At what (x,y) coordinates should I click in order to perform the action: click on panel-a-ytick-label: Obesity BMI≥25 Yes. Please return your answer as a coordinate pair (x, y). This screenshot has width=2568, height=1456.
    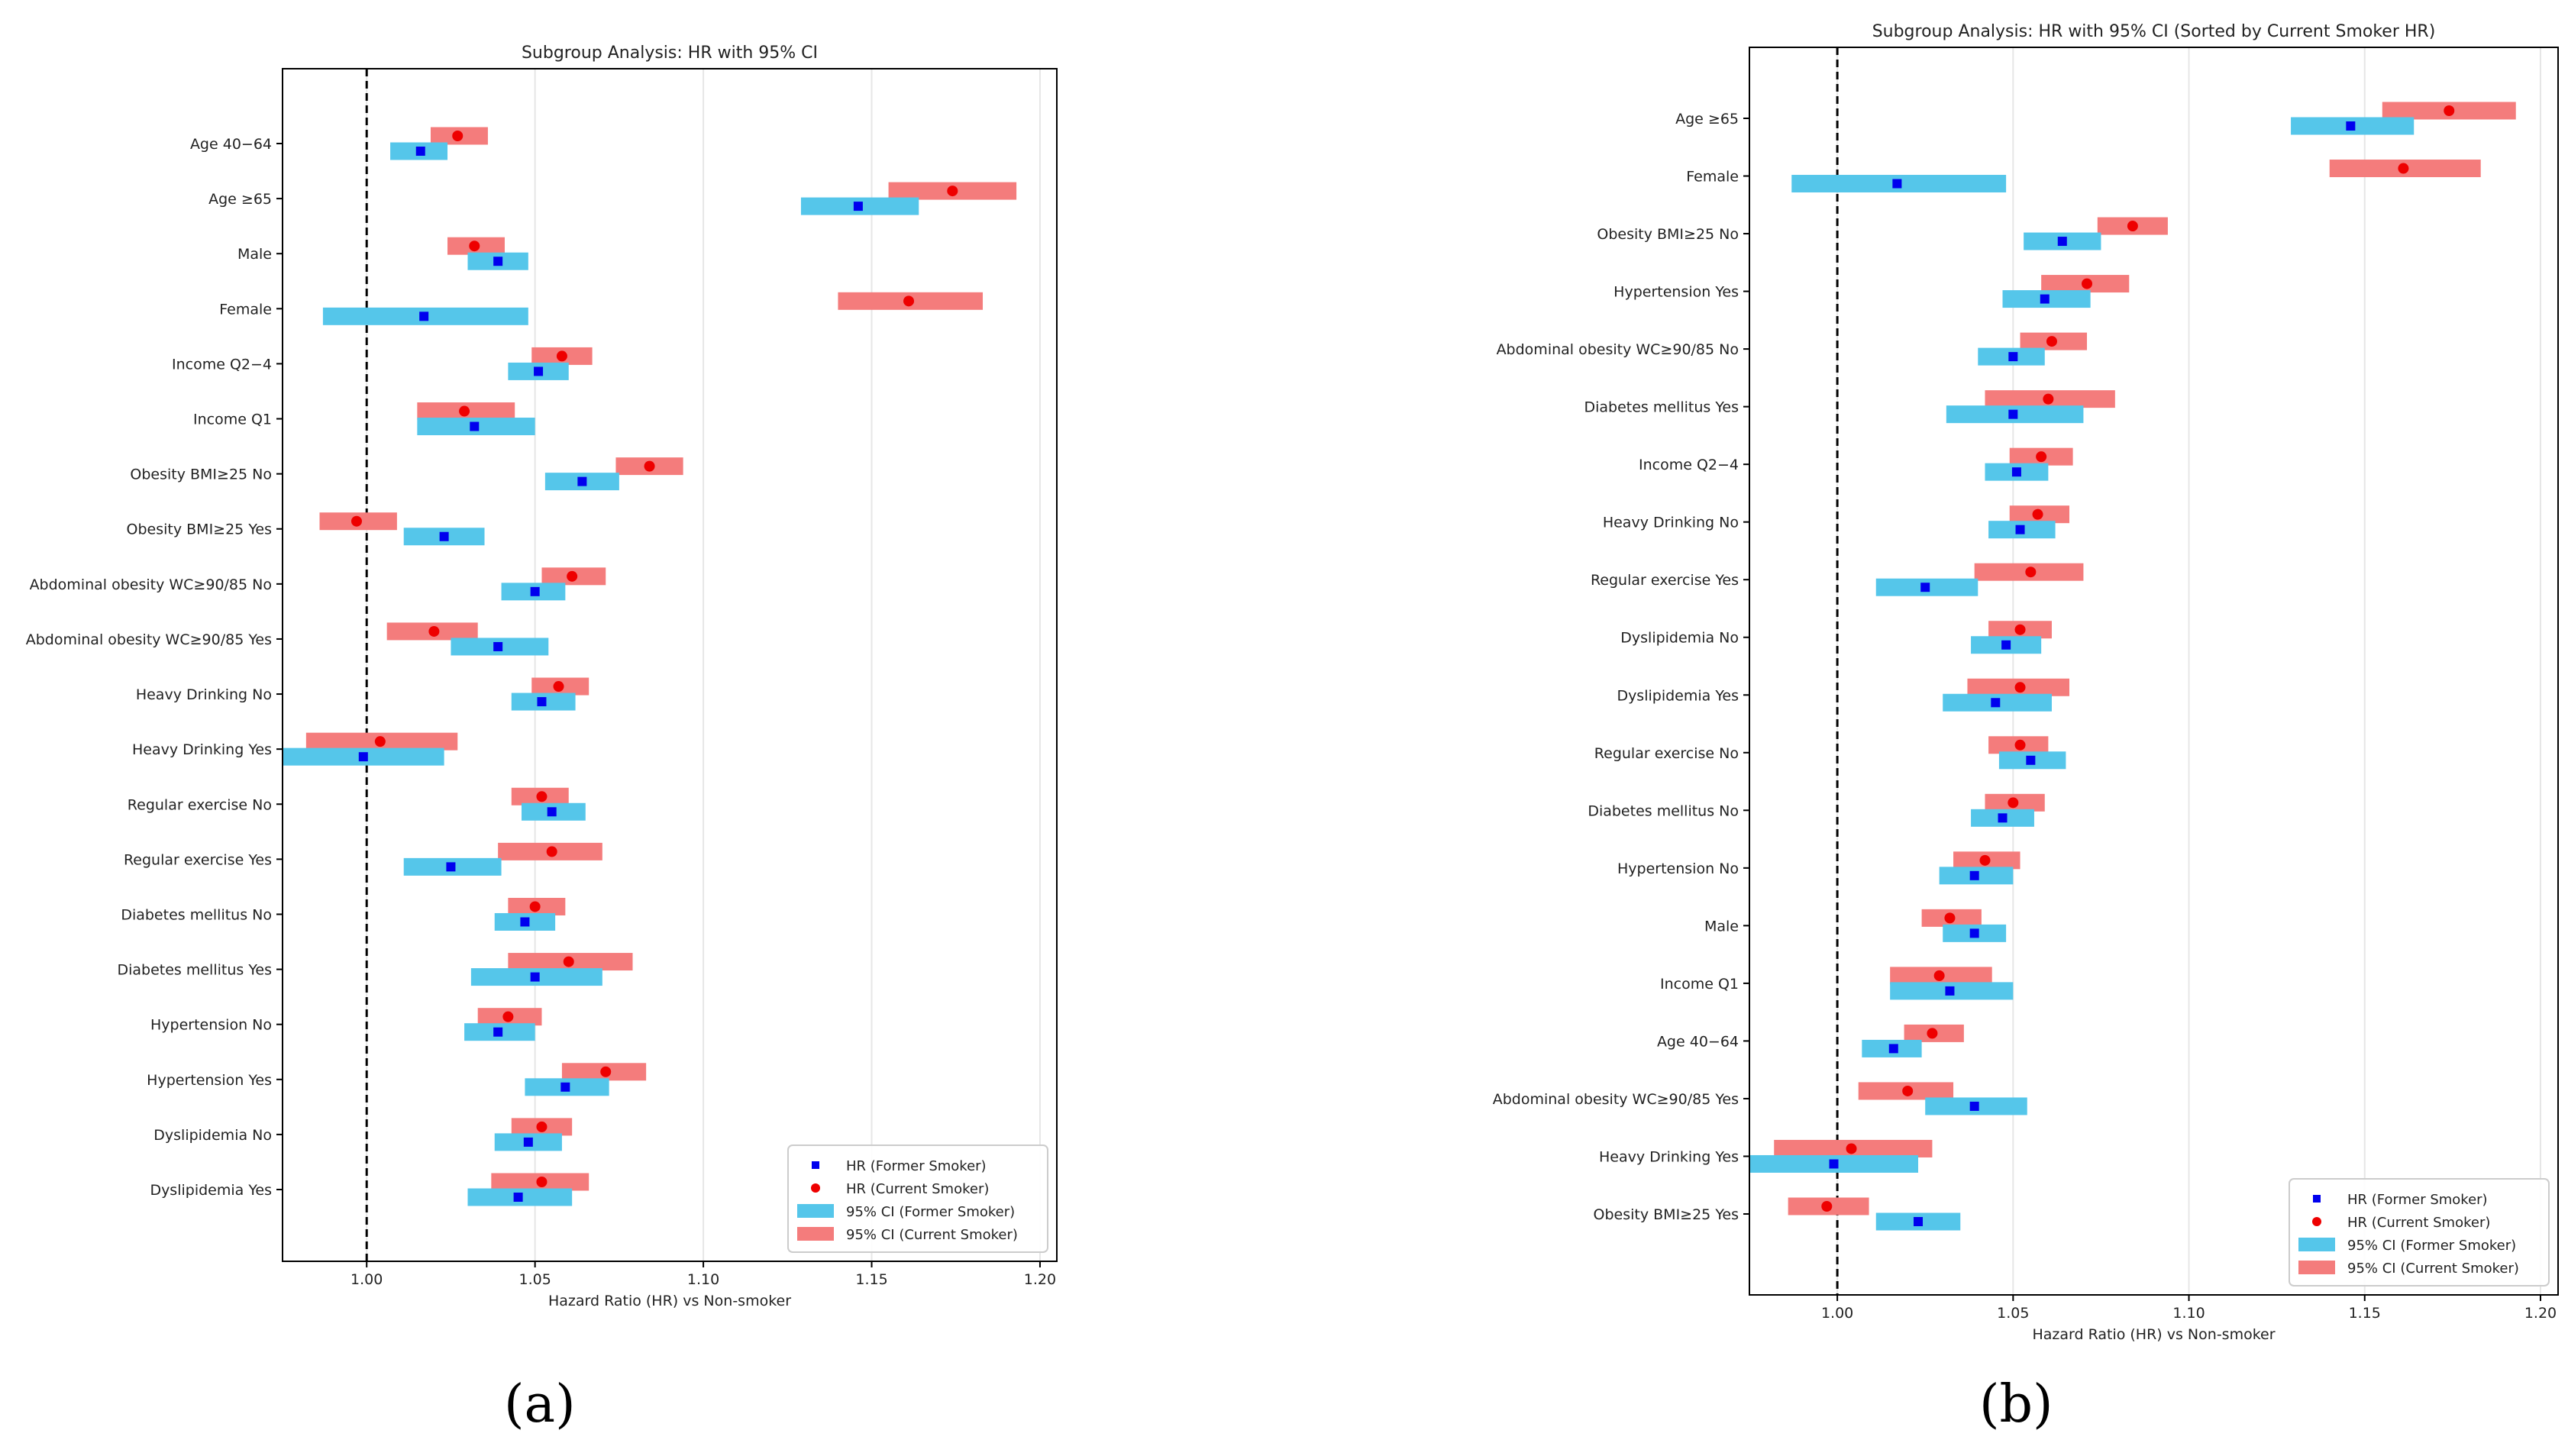
    Looking at the image, I should click on (200, 529).